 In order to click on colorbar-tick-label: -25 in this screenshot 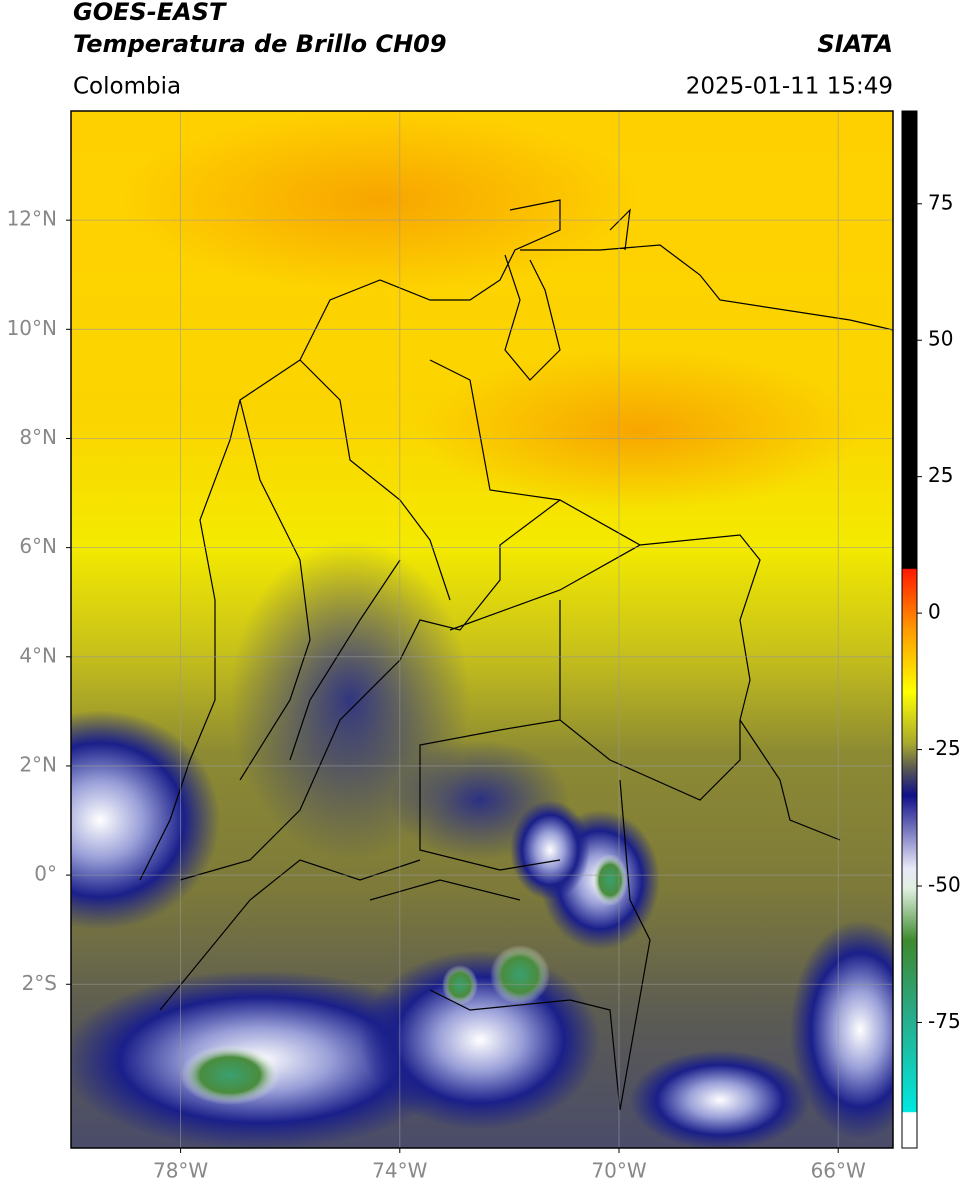, I will do `click(944, 748)`.